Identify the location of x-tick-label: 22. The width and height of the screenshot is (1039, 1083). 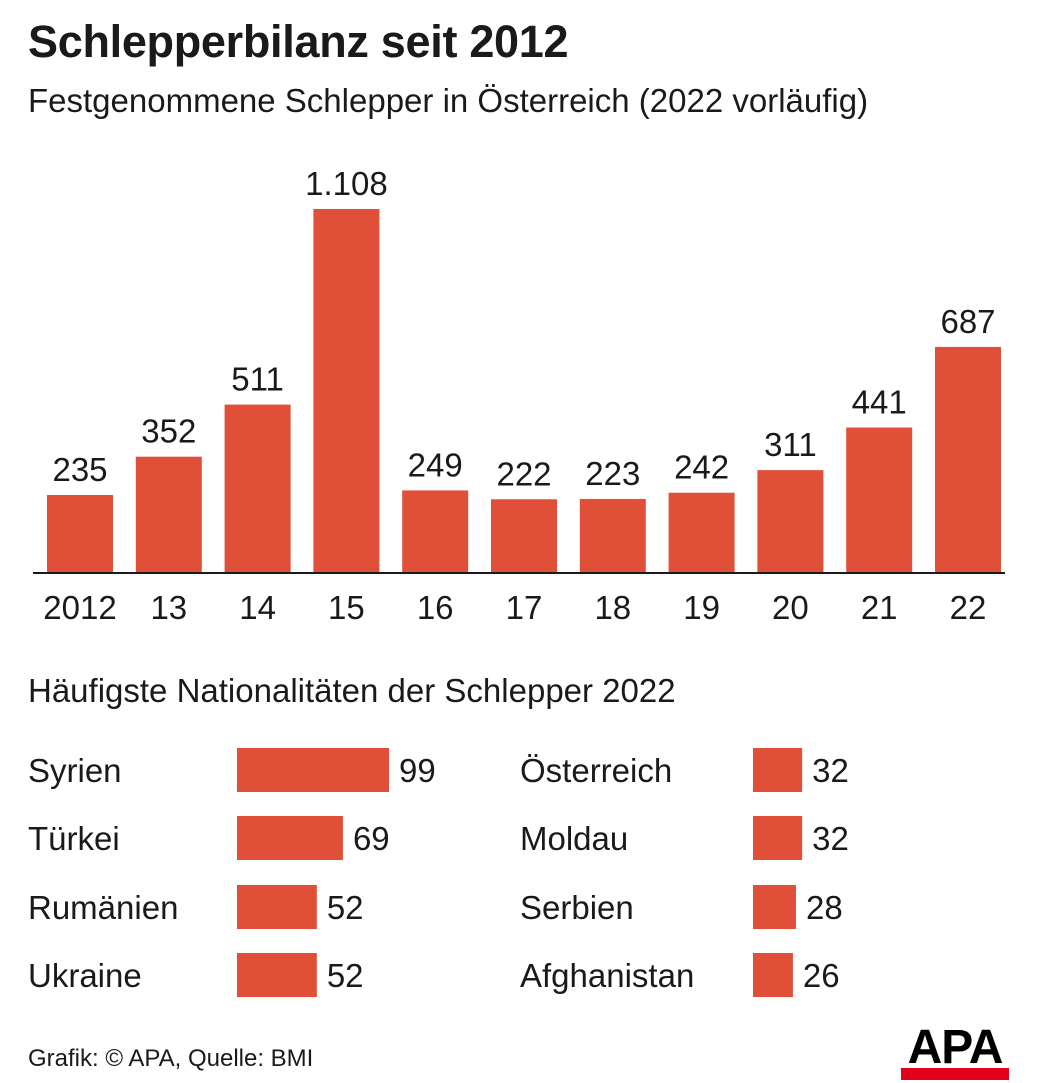
(968, 607).